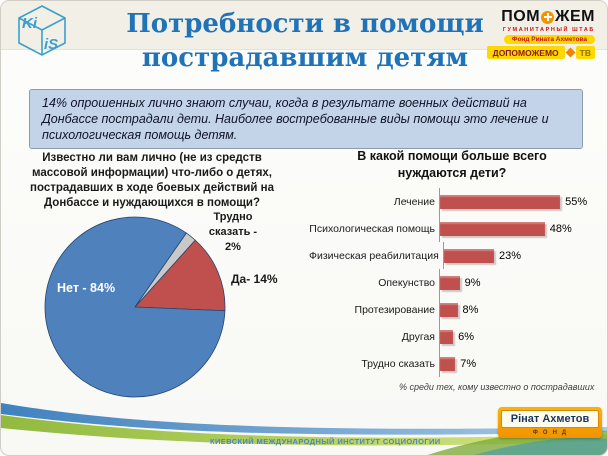  I want to click on akhmetov-foundation-logo: Рінат Ахметов ФОНД, so click(550, 422).